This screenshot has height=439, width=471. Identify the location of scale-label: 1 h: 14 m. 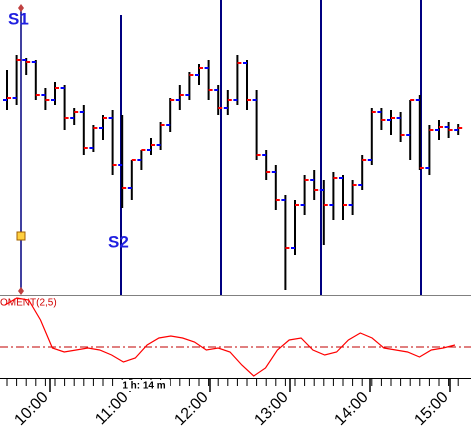
(143, 386).